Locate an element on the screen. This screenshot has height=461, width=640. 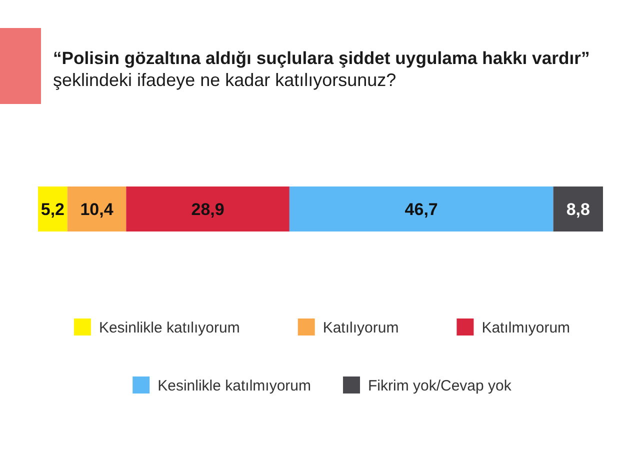
data-label: 8,8 is located at coordinates (578, 210).